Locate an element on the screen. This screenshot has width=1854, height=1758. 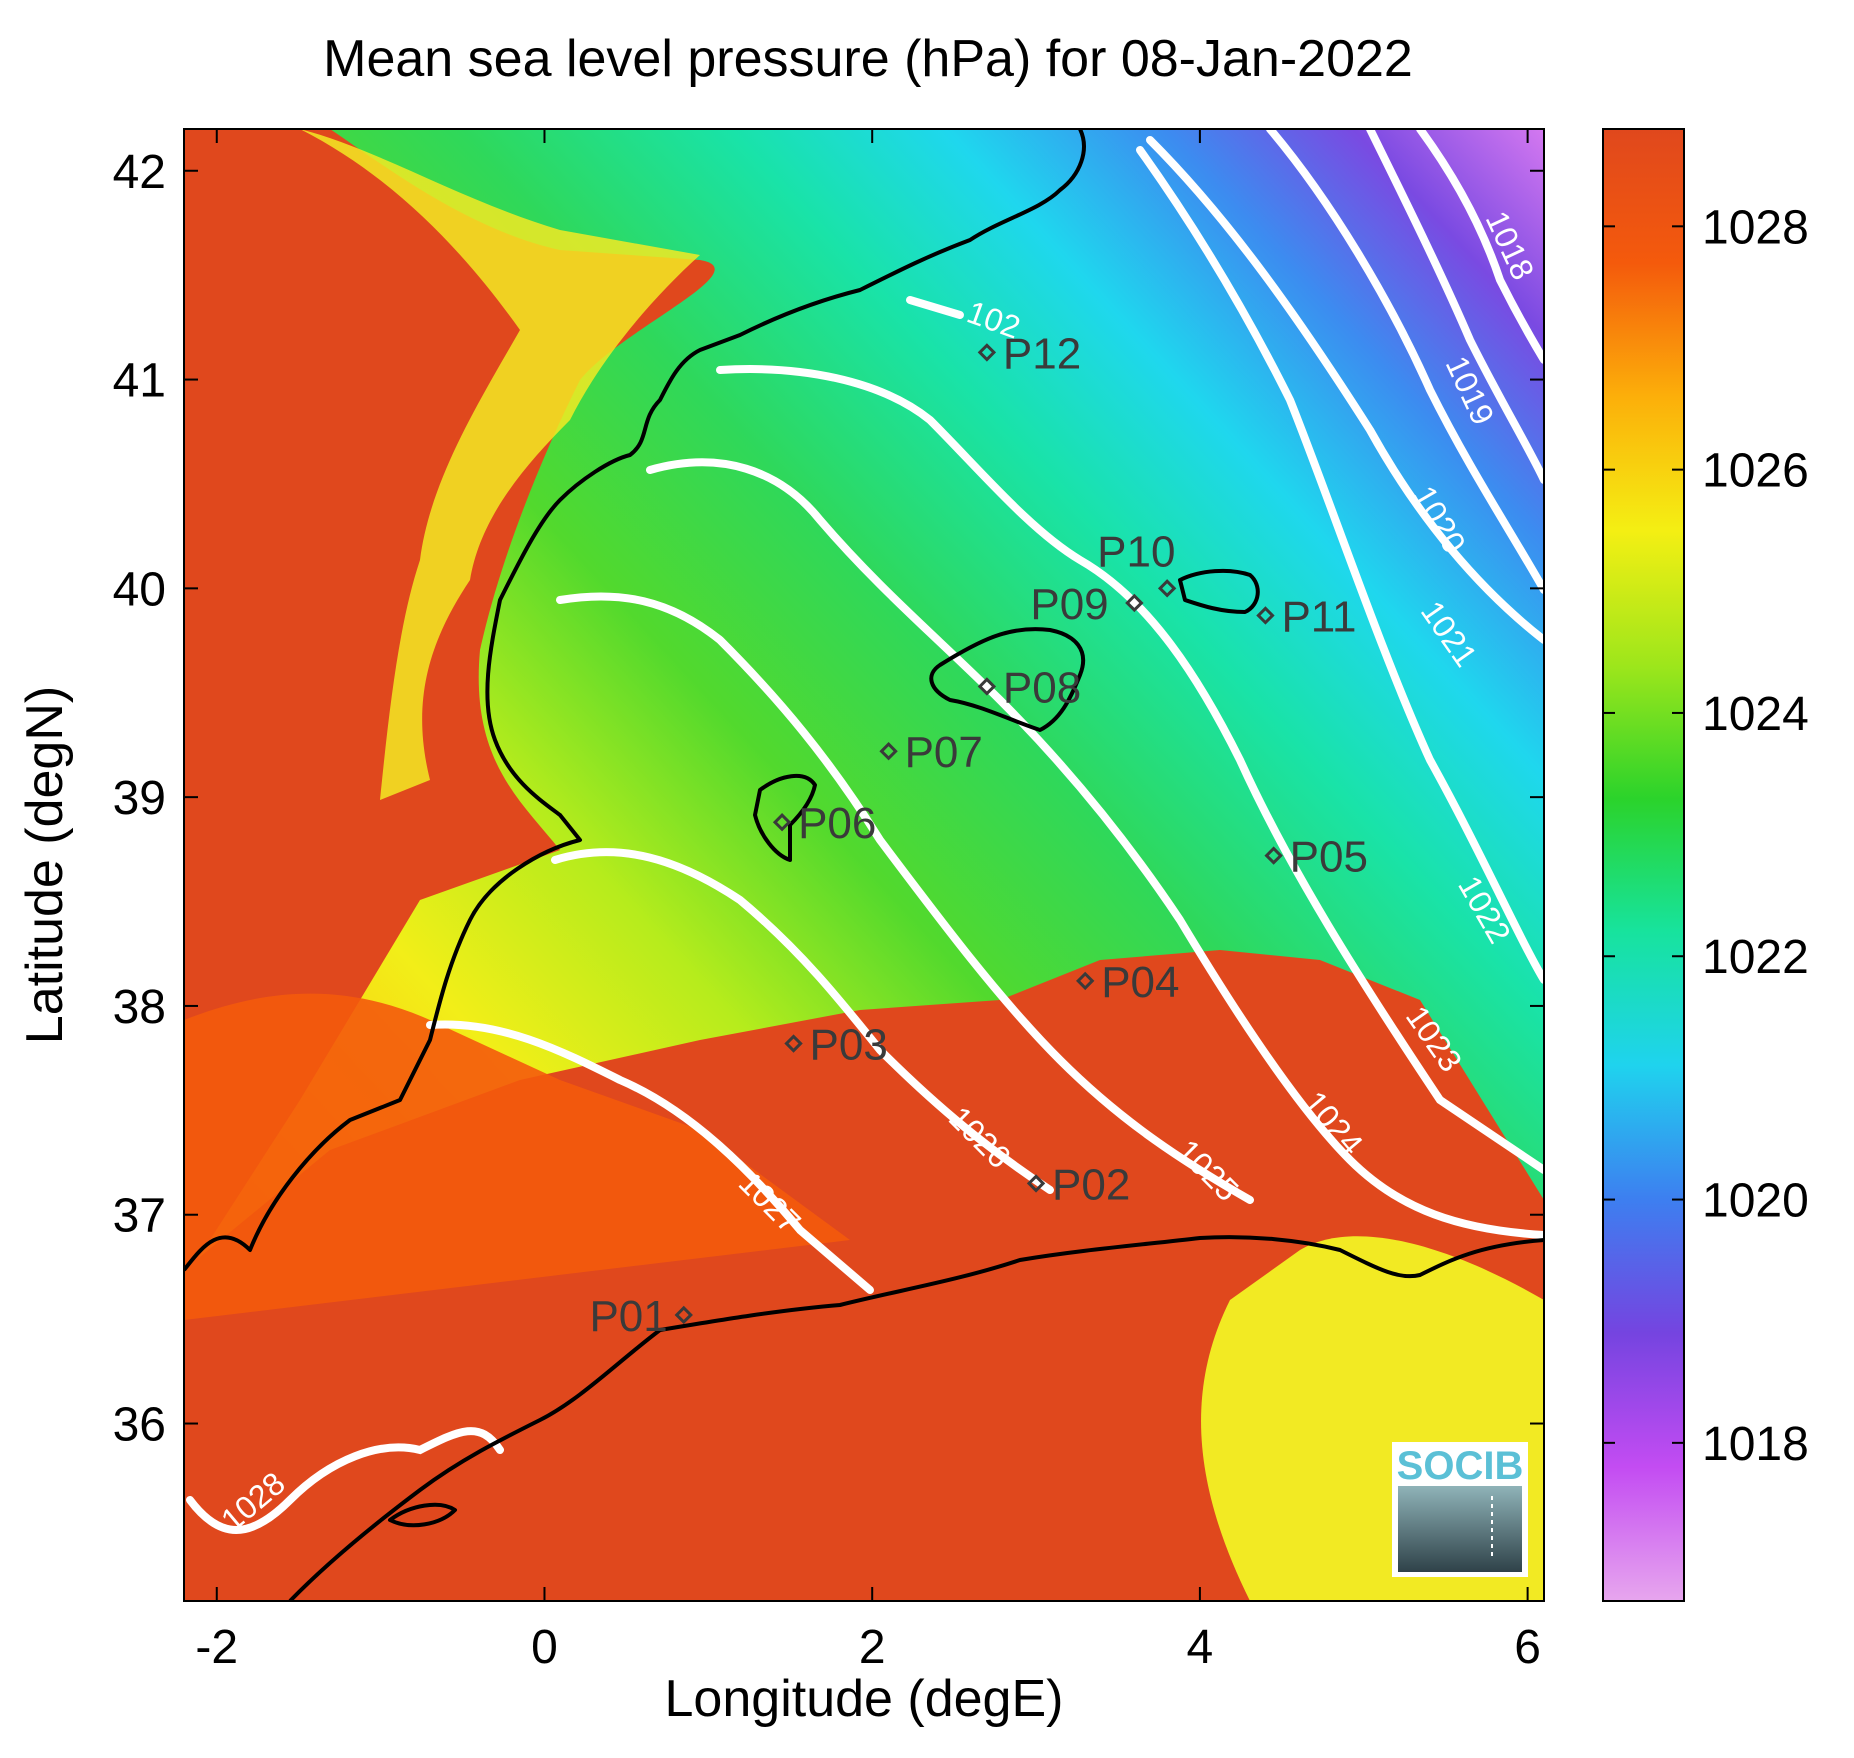
x-tick-label: 6 is located at coordinates (1527, 1647).